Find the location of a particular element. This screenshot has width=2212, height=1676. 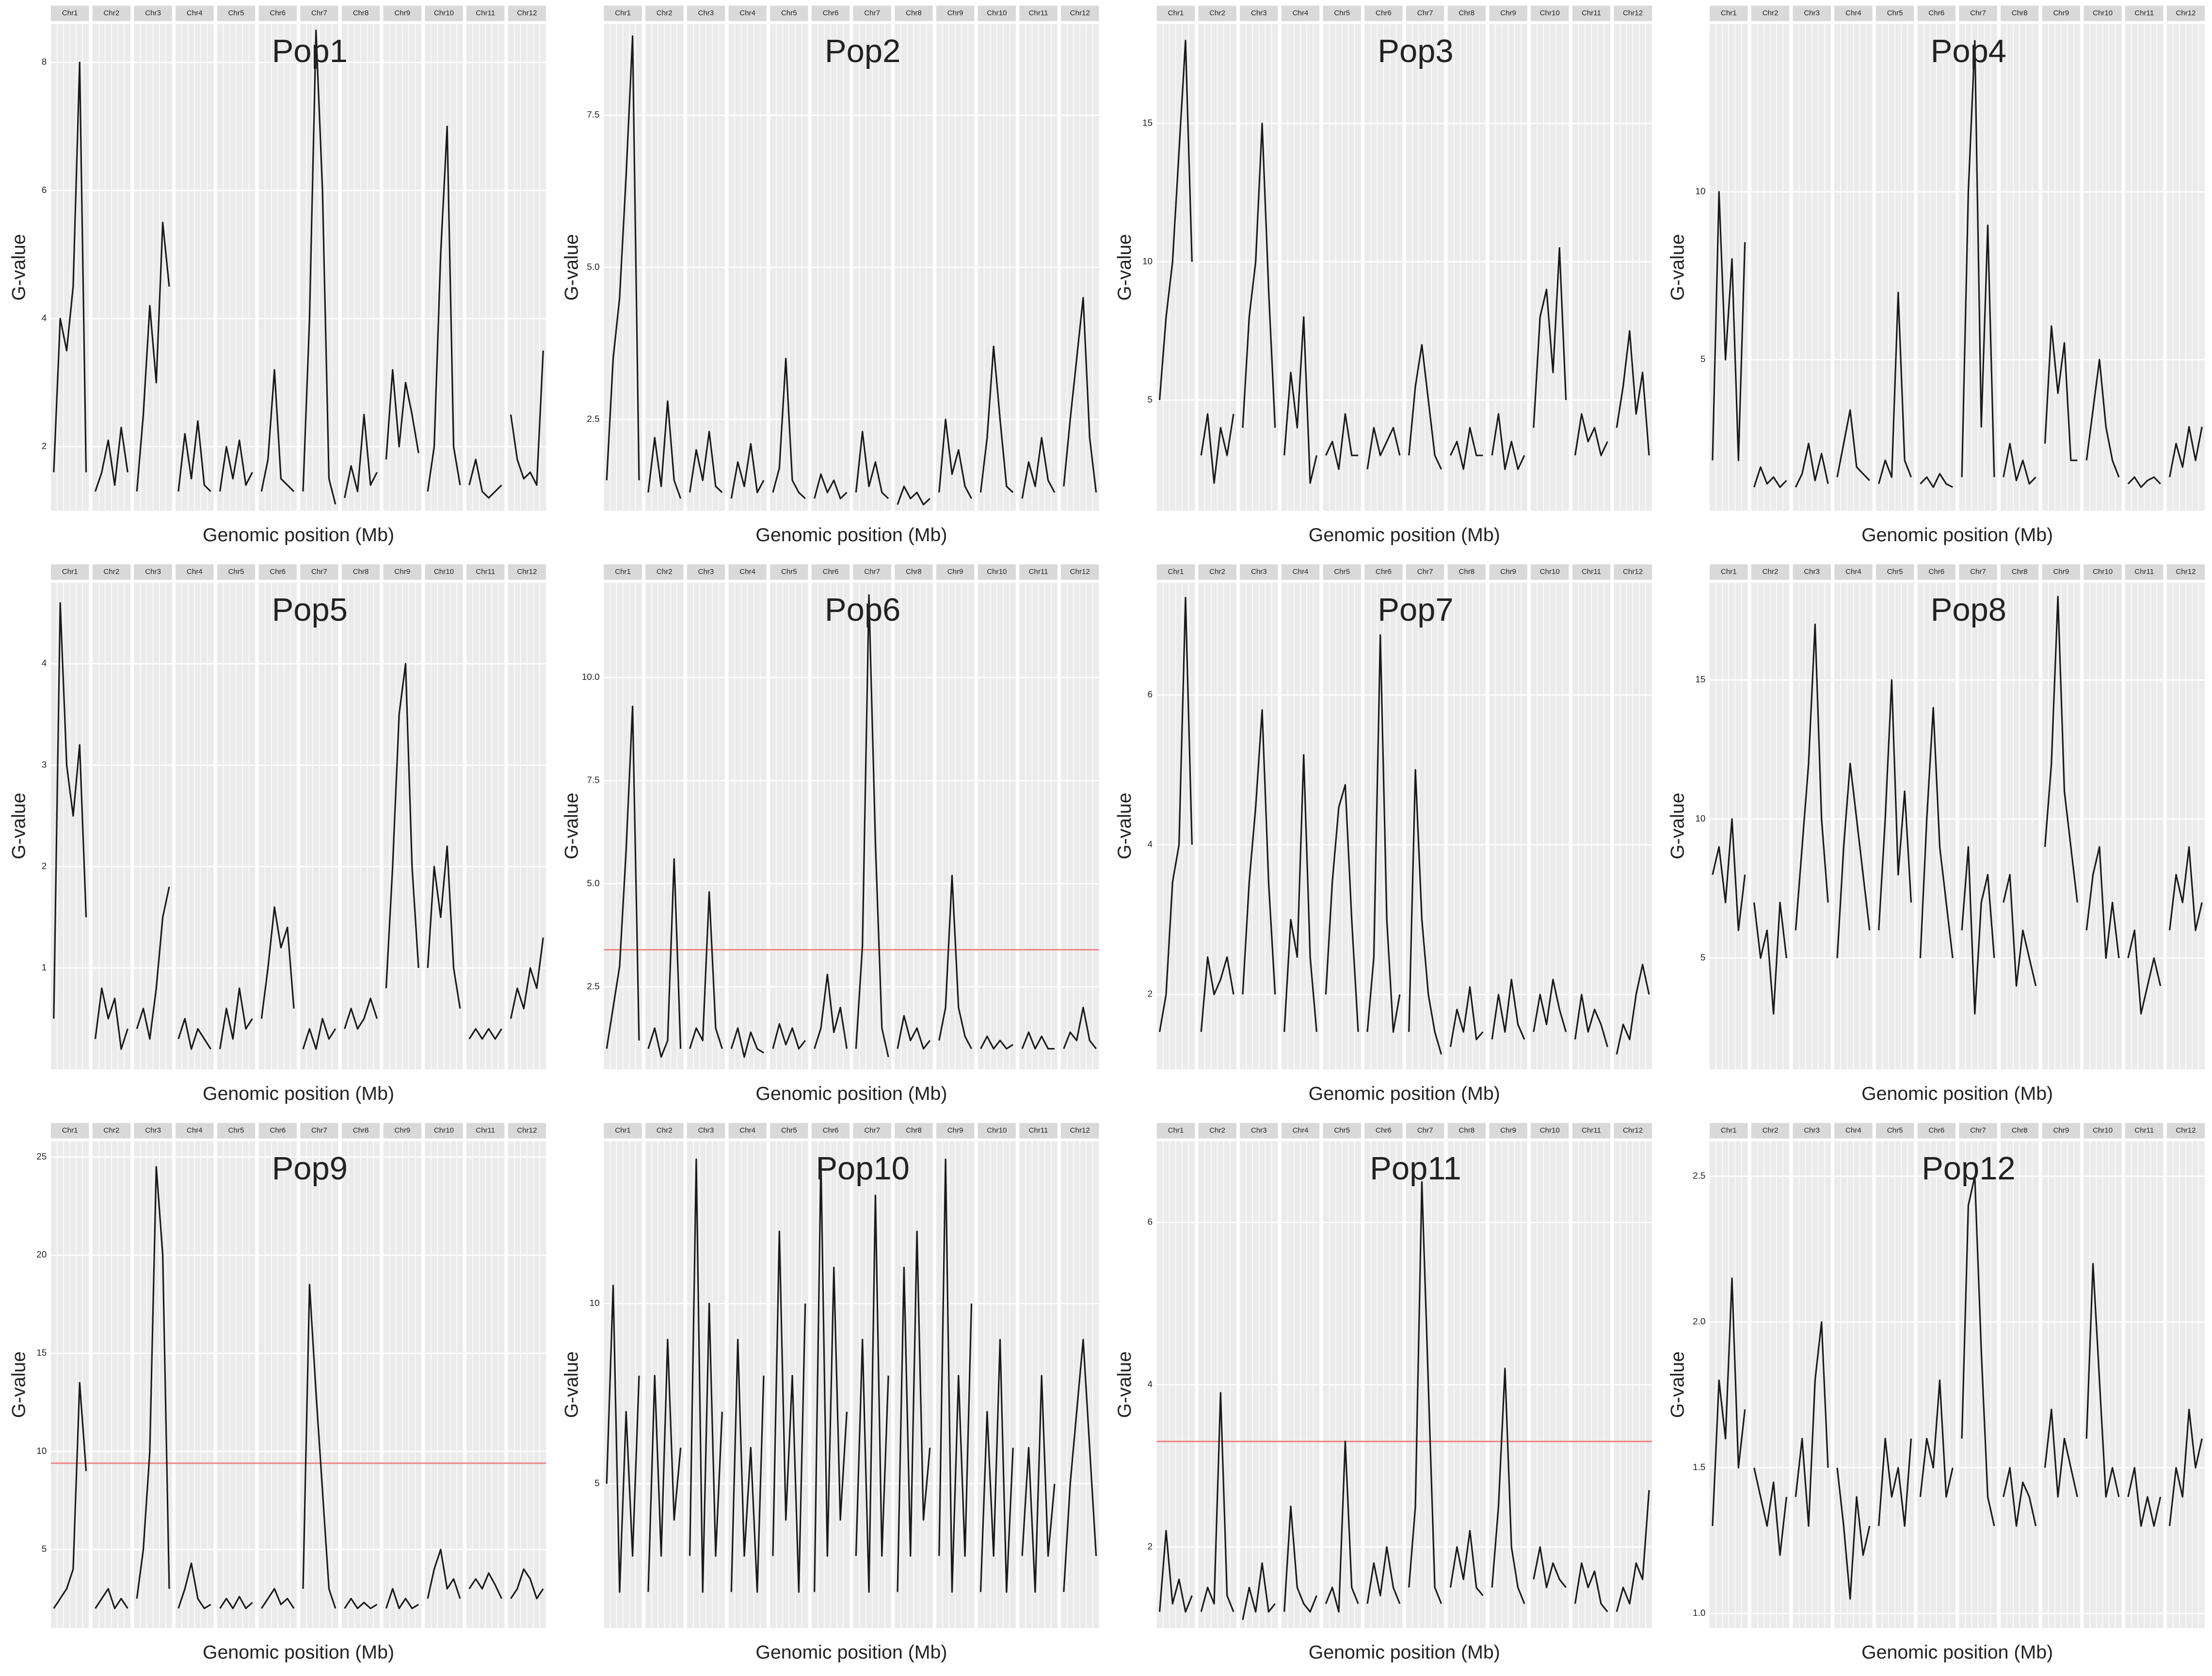

y-tick-label: 6 is located at coordinates (44, 190).